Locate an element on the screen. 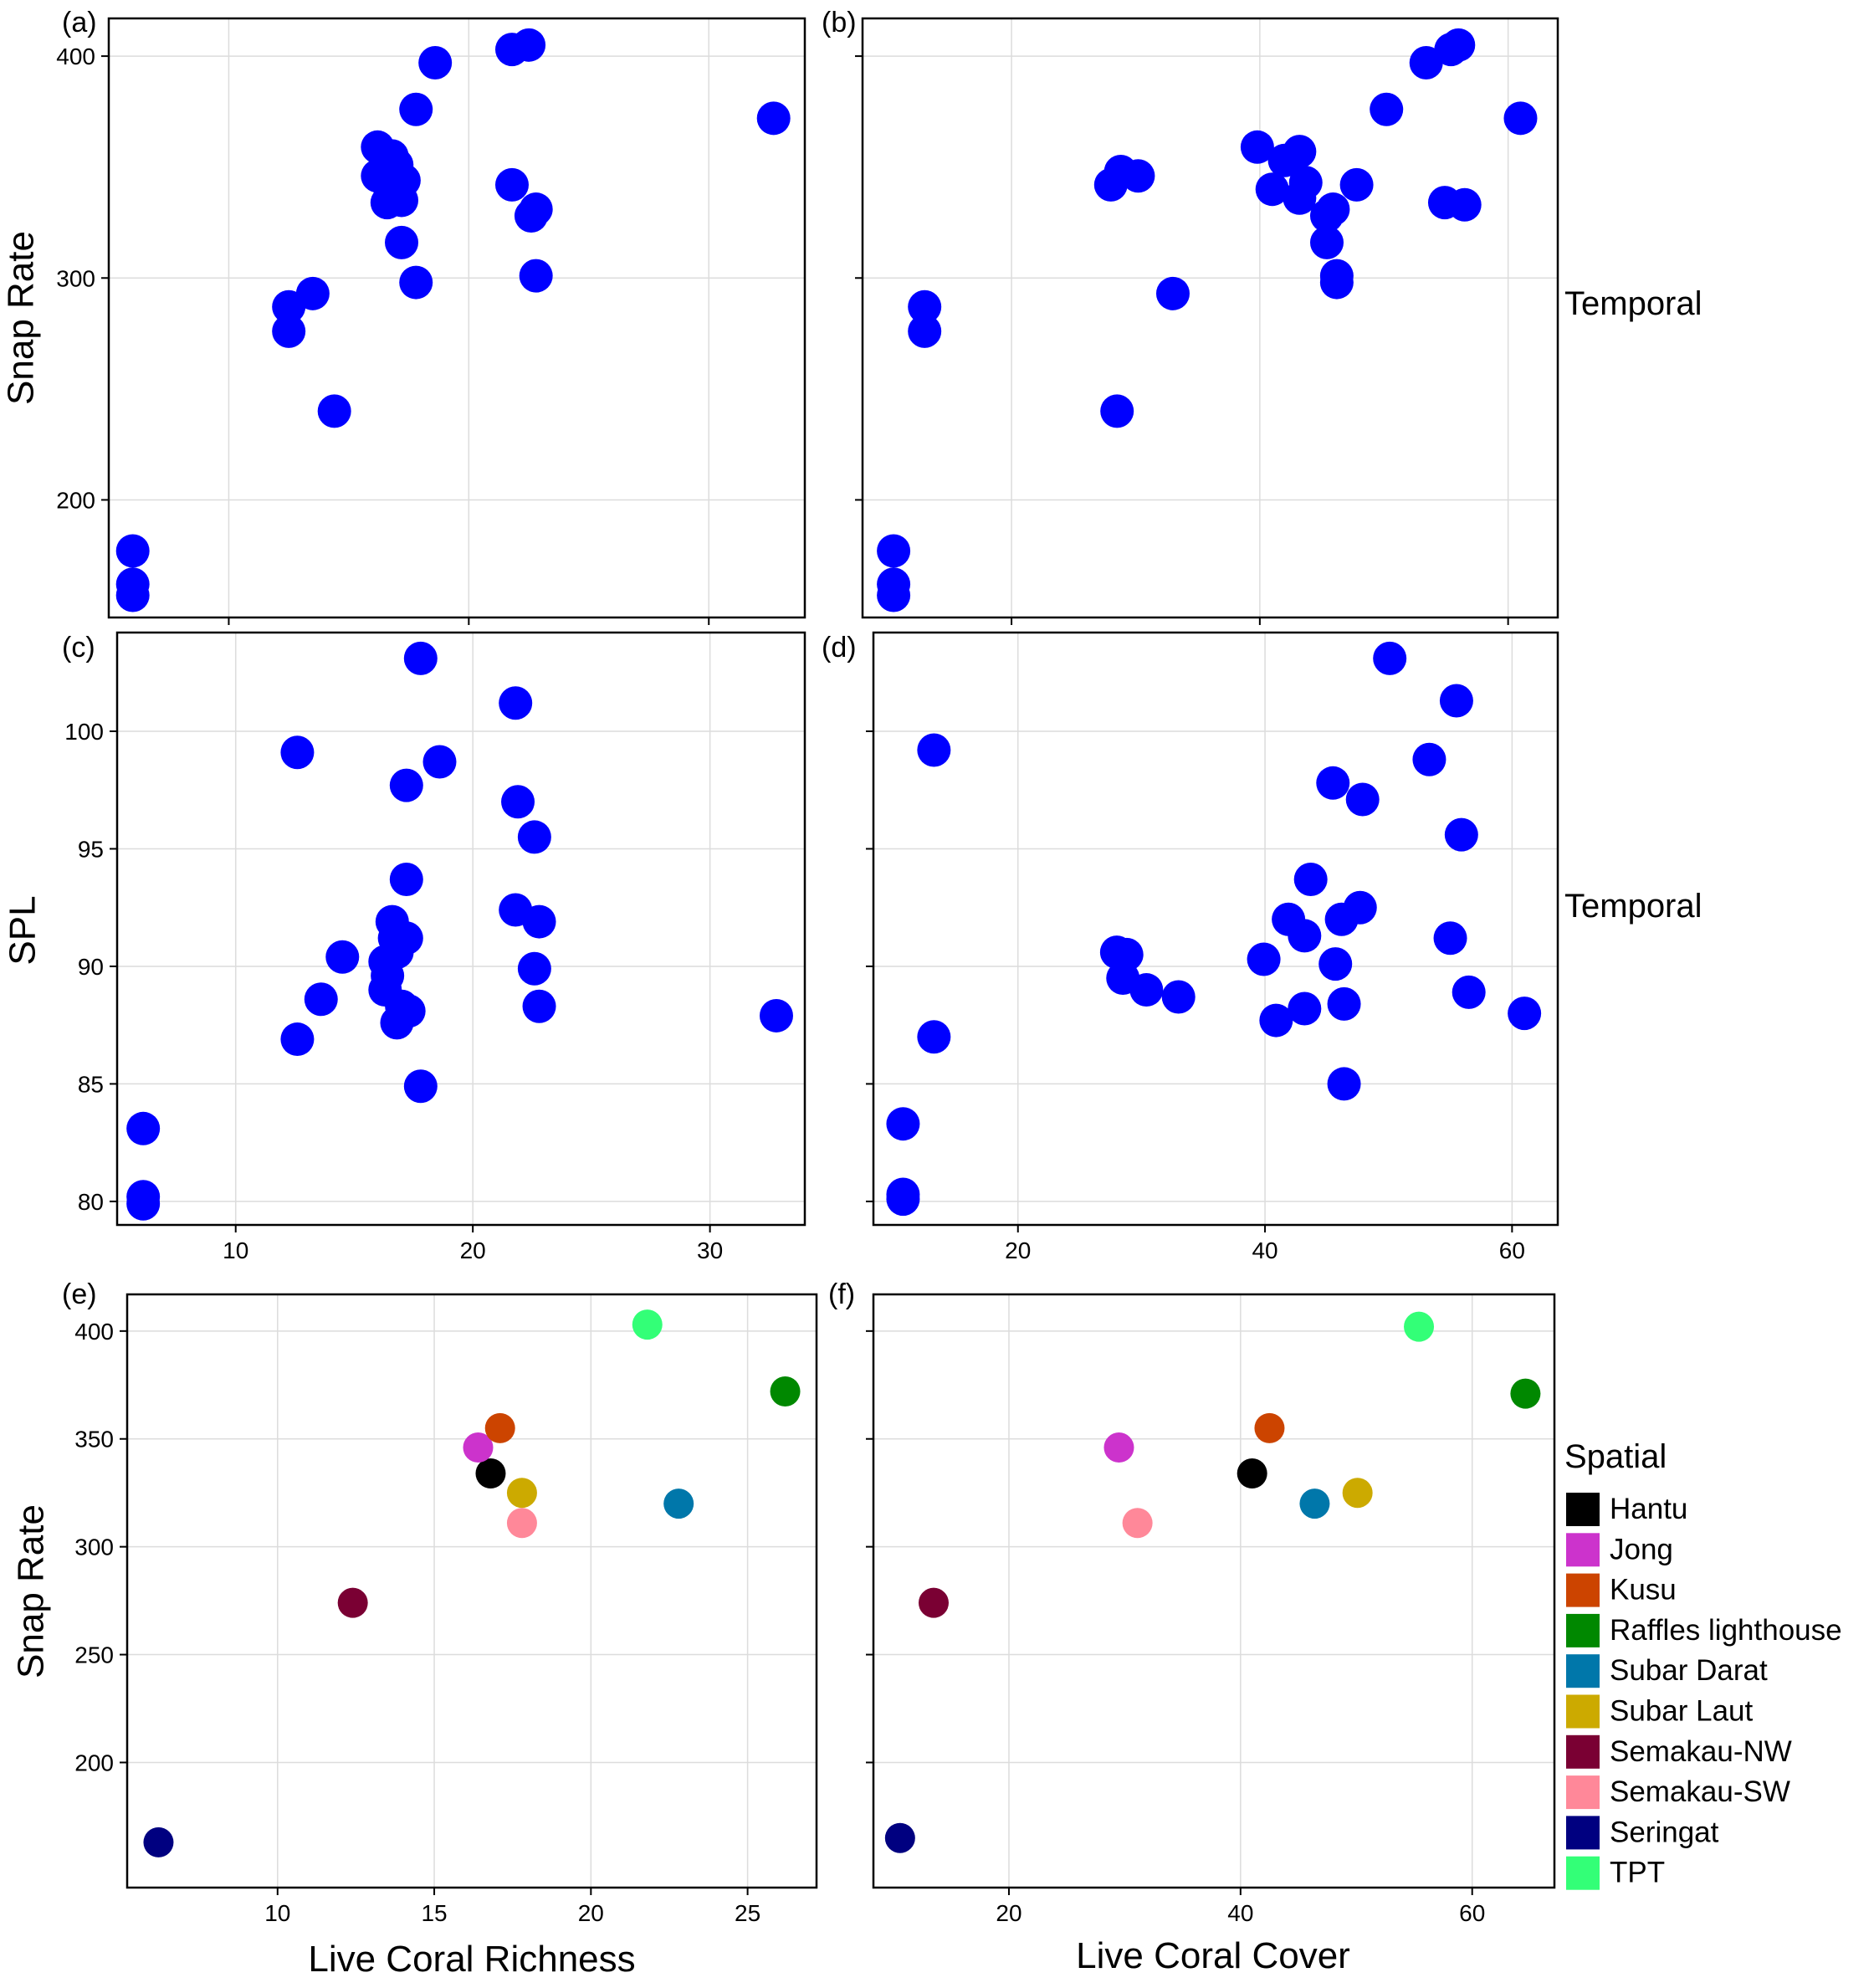 This screenshot has width=1874, height=1988. panel-e-x-tick-label: 10 is located at coordinates (277, 1913).